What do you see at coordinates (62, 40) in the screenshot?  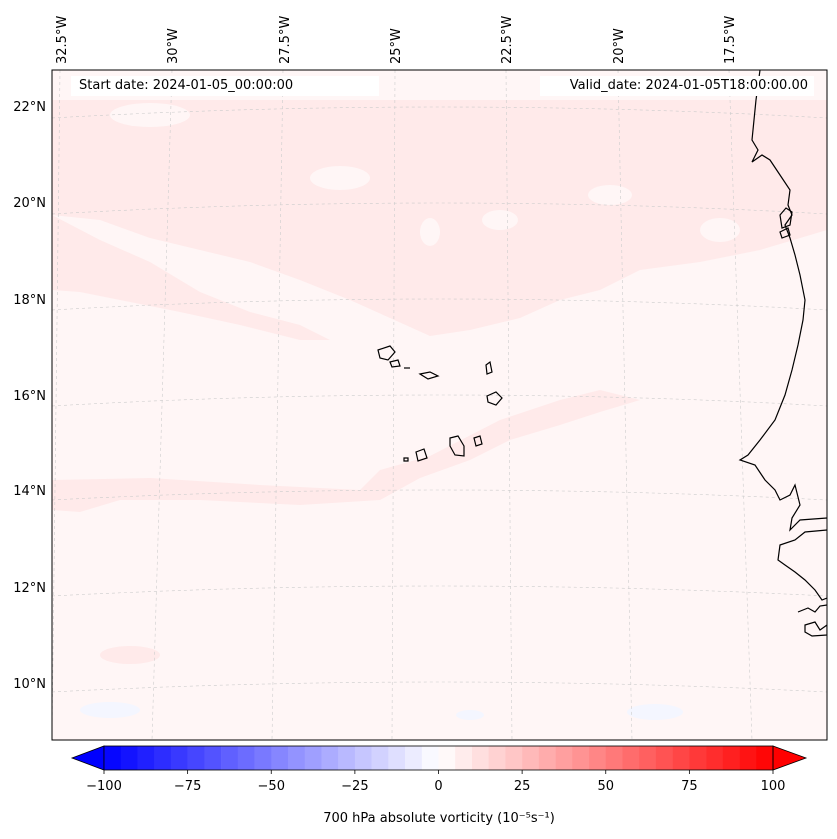 I see `lon-tick-label: 32.5°W` at bounding box center [62, 40].